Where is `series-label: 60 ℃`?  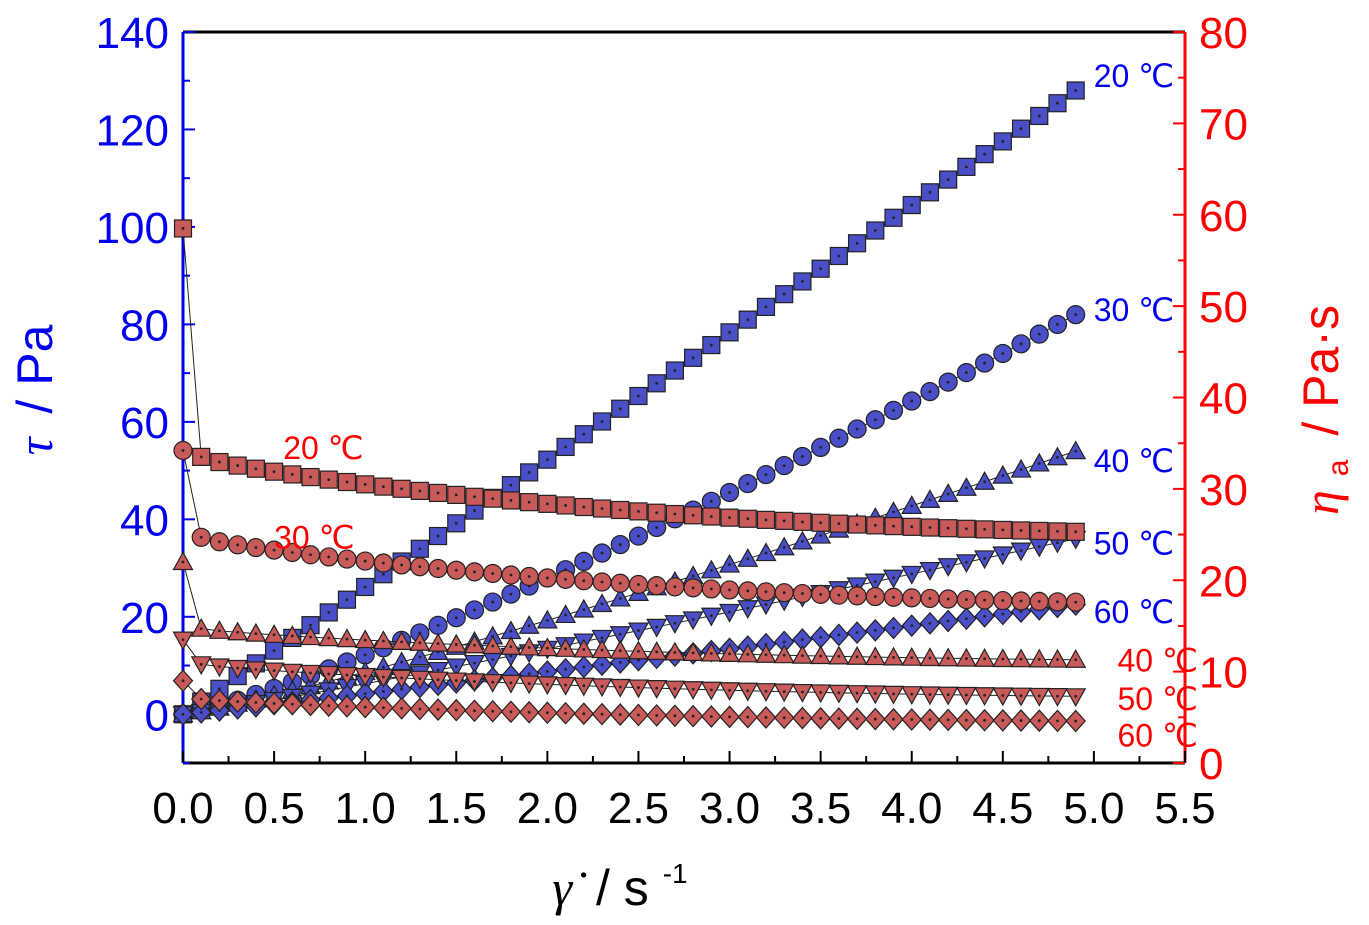
series-label: 60 ℃ is located at coordinates (1157, 736).